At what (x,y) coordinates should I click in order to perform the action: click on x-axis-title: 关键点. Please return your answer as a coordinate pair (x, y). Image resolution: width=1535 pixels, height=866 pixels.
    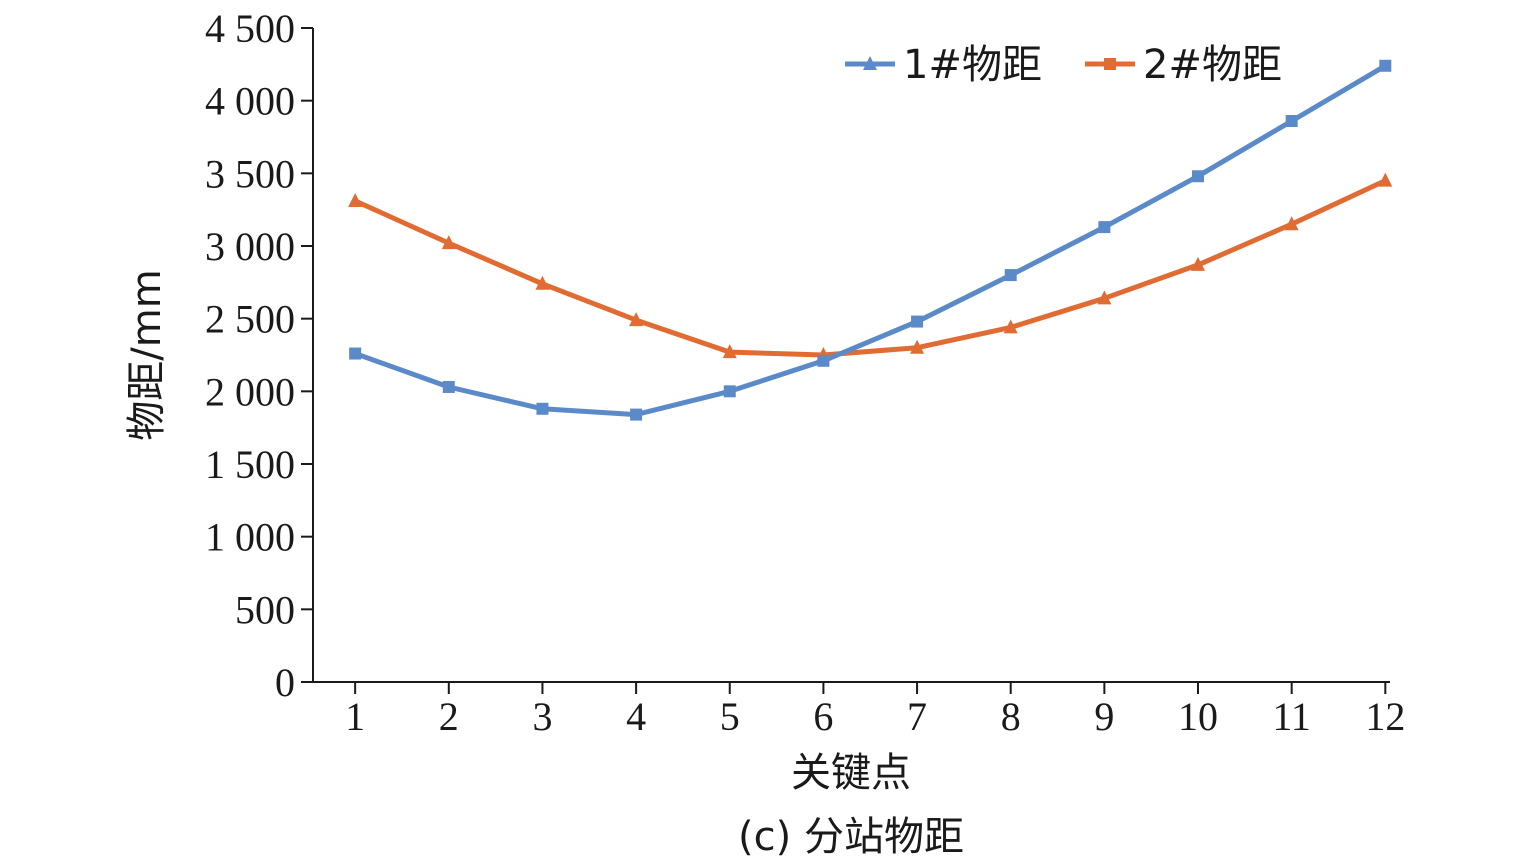
    Looking at the image, I should click on (851, 773).